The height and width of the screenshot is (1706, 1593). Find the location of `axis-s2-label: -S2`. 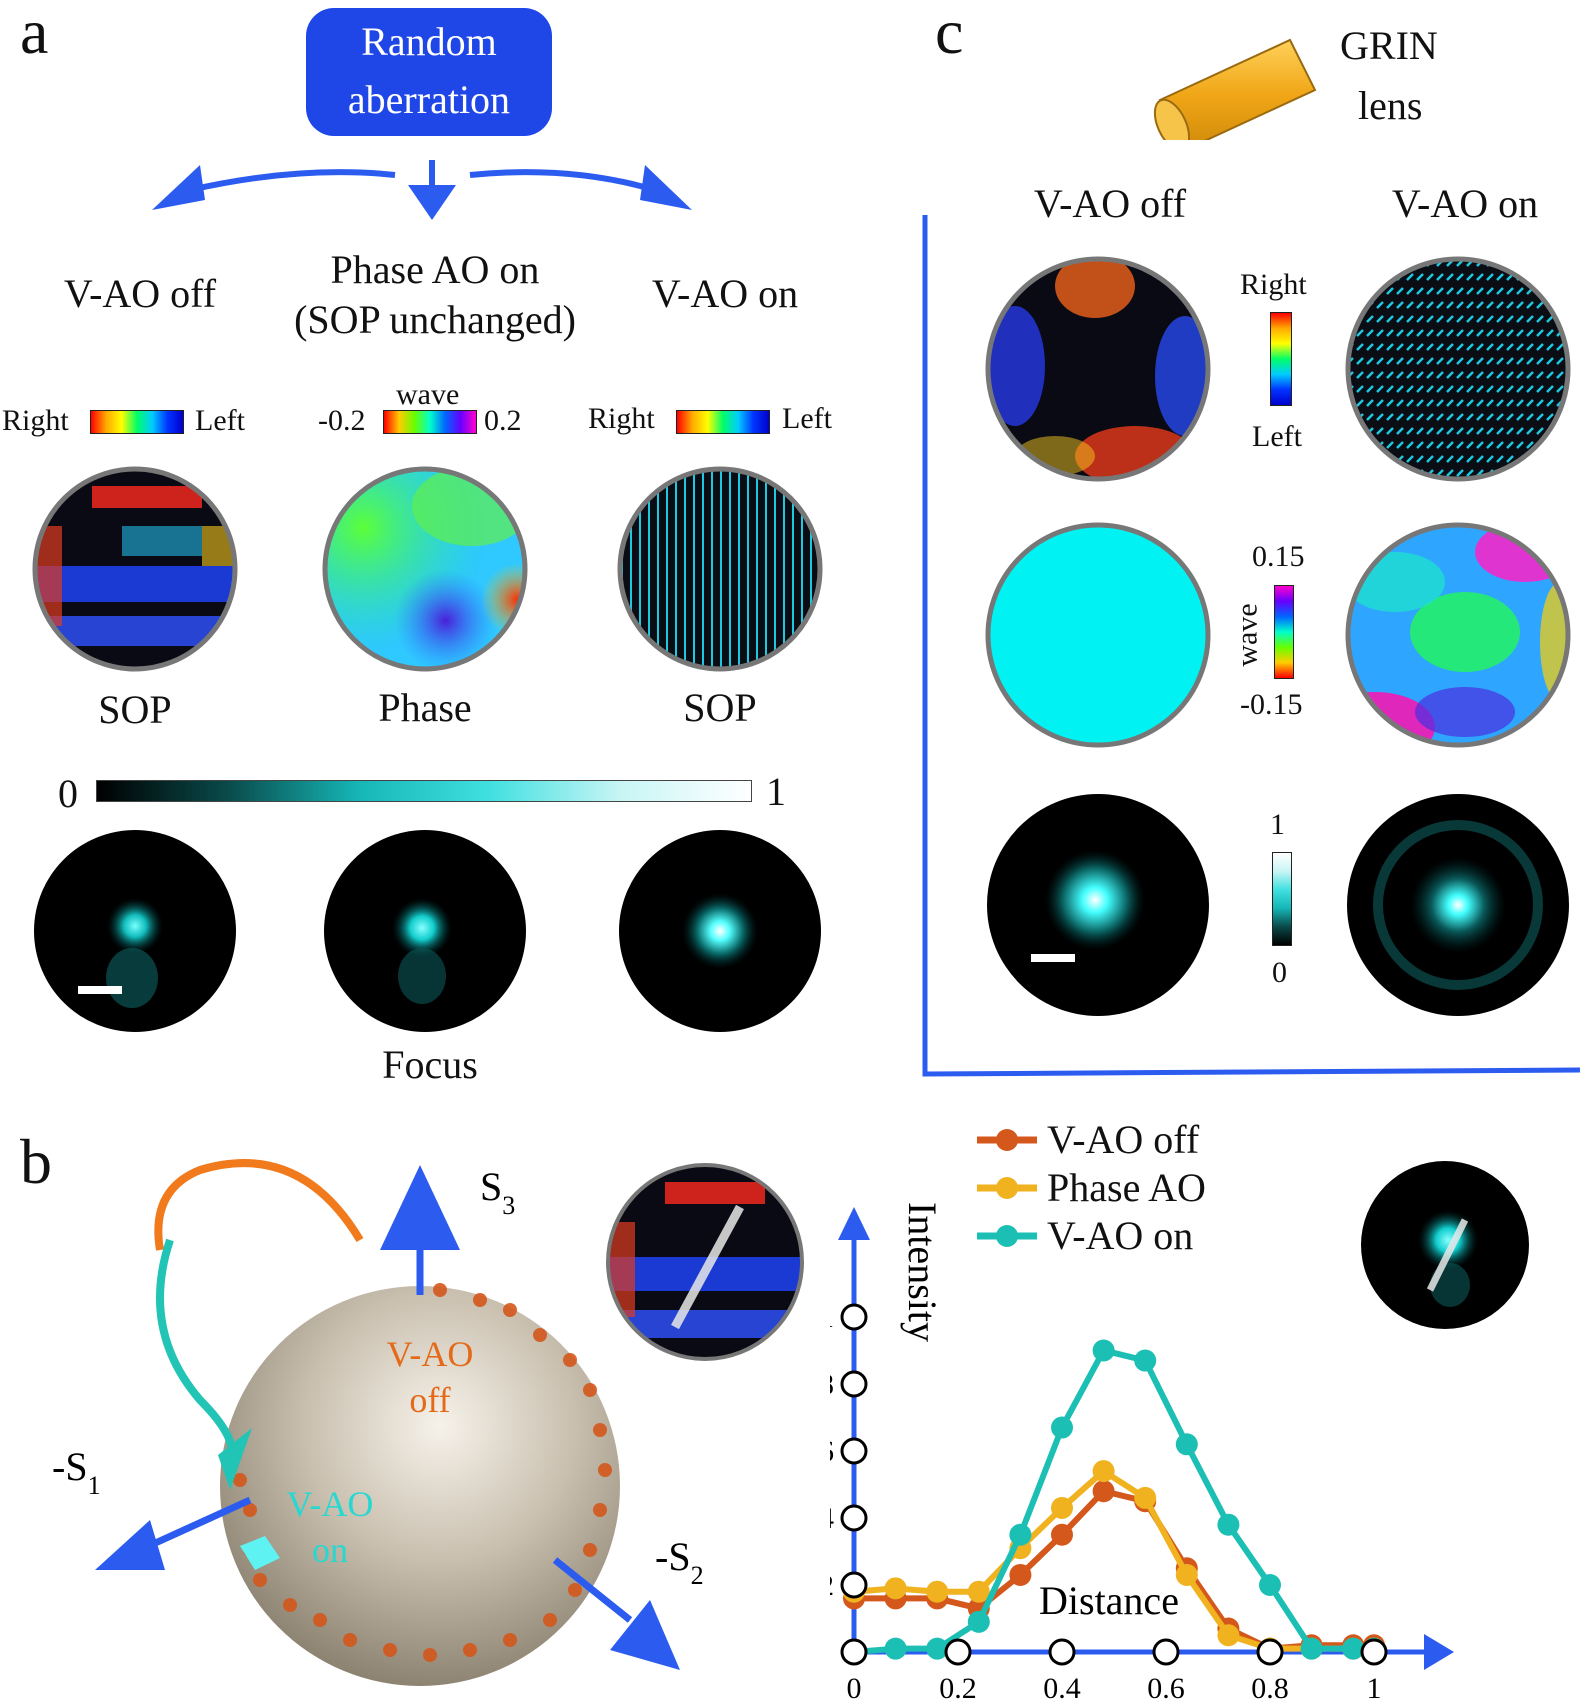

axis-s2-label: -S2 is located at coordinates (679, 1562).